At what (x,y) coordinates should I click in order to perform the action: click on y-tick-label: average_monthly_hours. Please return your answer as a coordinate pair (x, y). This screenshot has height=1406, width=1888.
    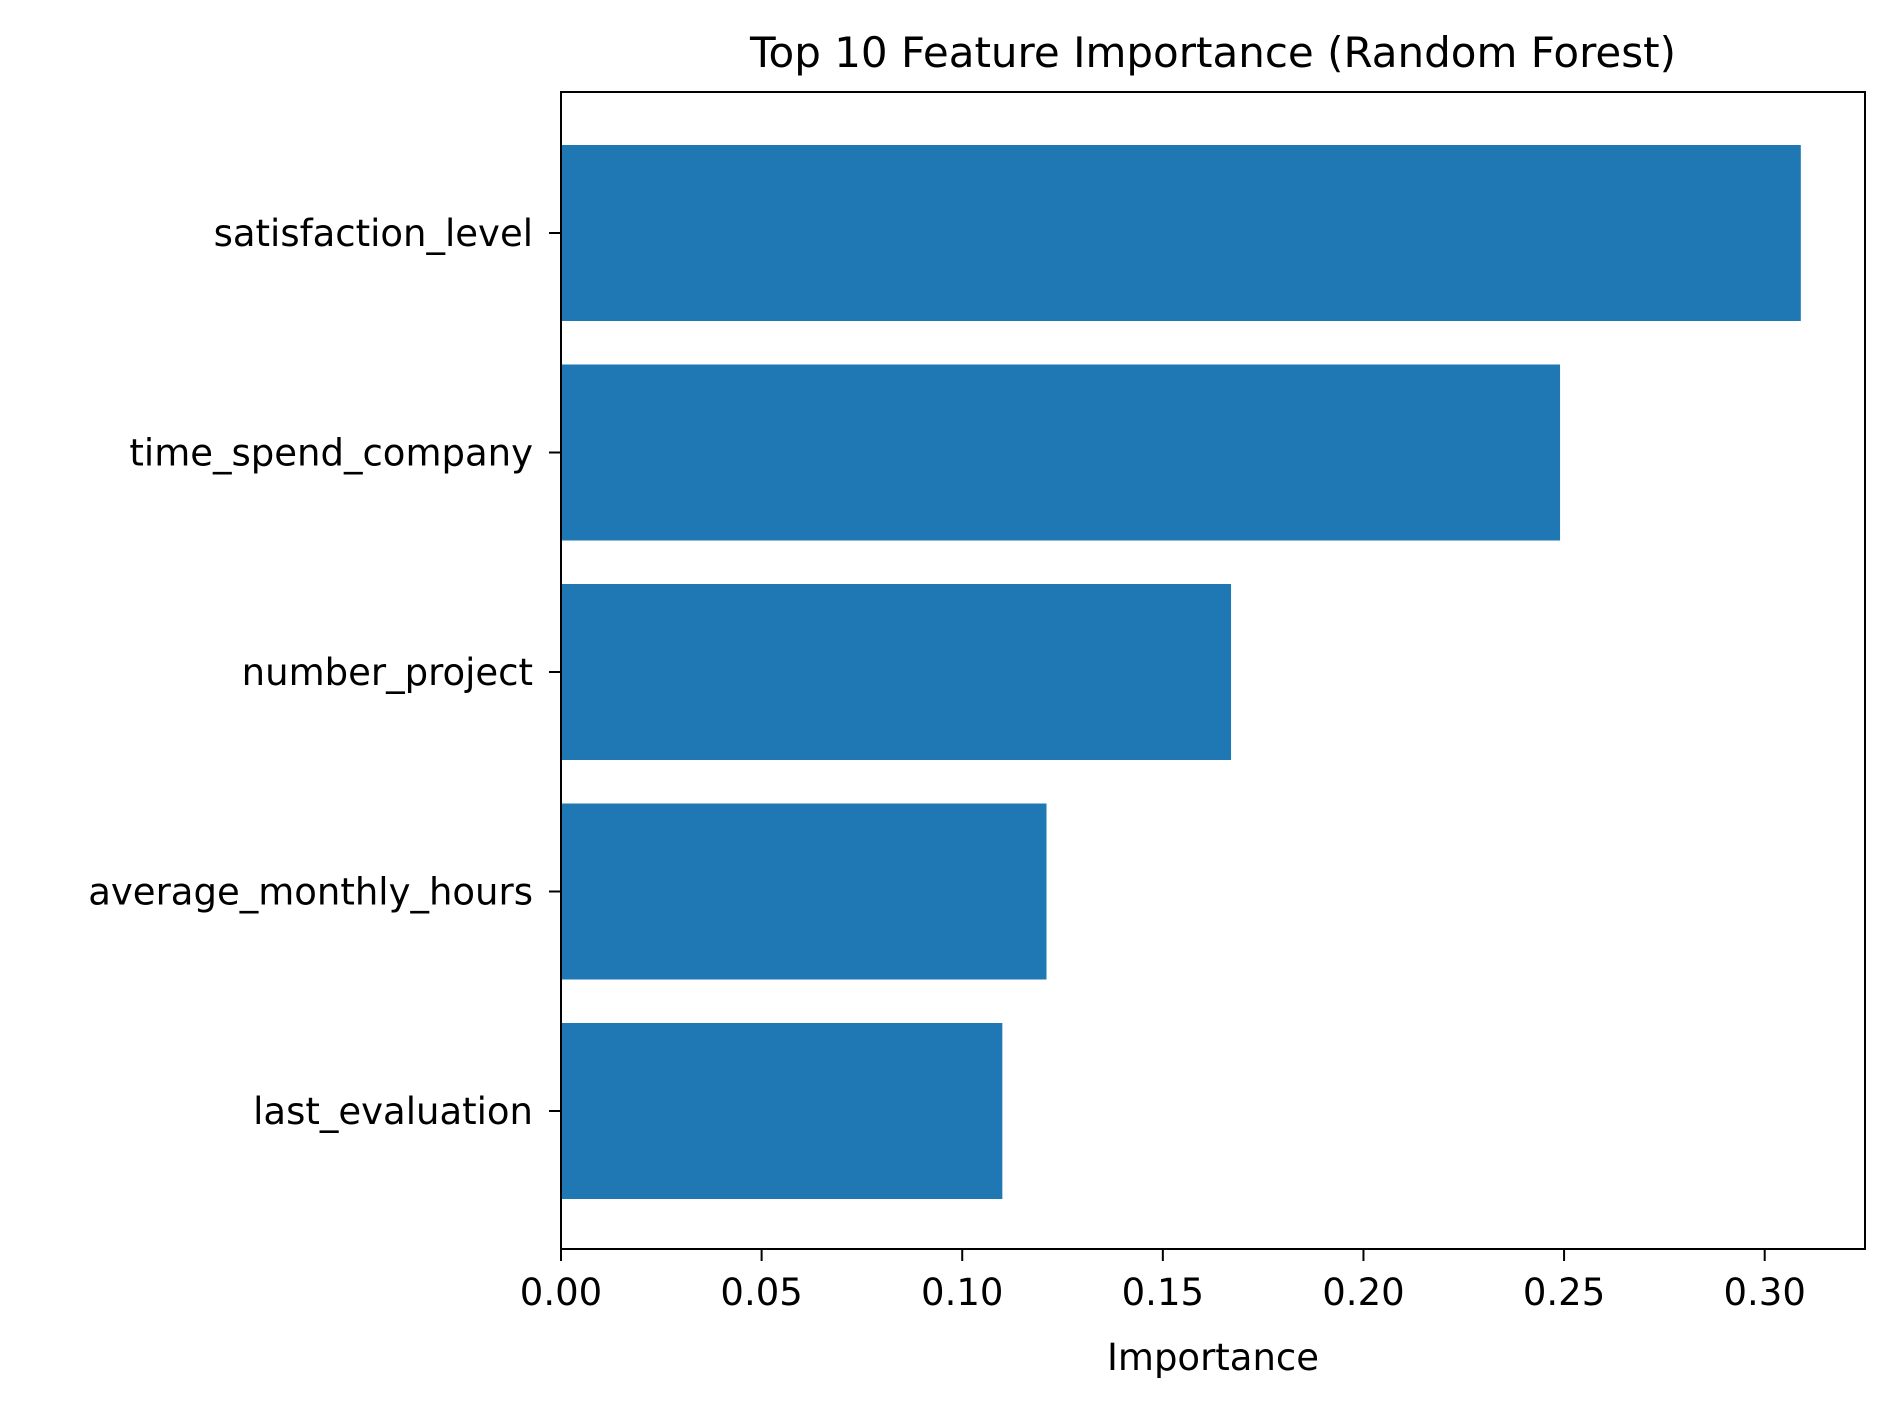
    Looking at the image, I should click on (310, 892).